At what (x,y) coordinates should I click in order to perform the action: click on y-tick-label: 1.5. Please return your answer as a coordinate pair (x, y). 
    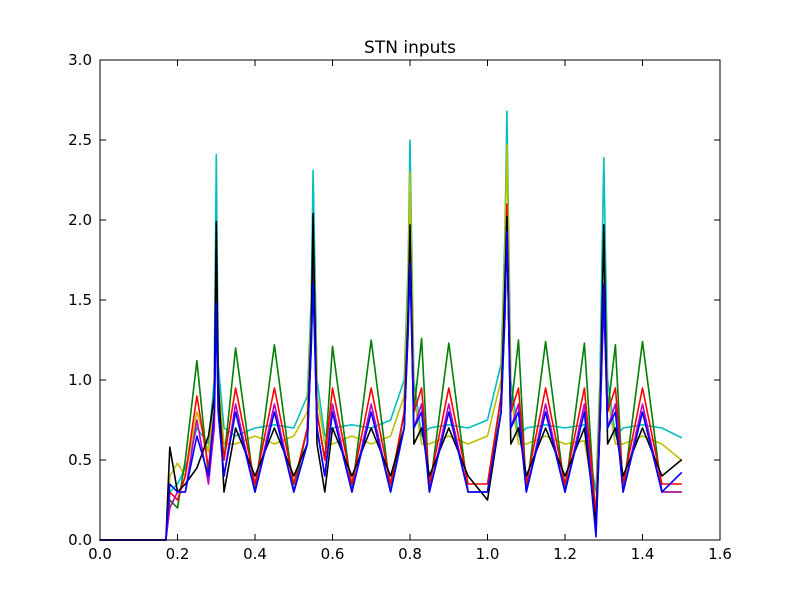
    Looking at the image, I should click on (80, 300).